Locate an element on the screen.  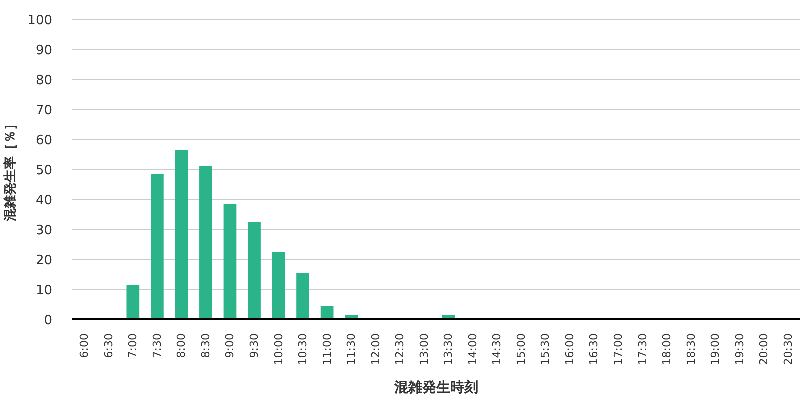
x-tick-label: 20:30 is located at coordinates (788, 349).